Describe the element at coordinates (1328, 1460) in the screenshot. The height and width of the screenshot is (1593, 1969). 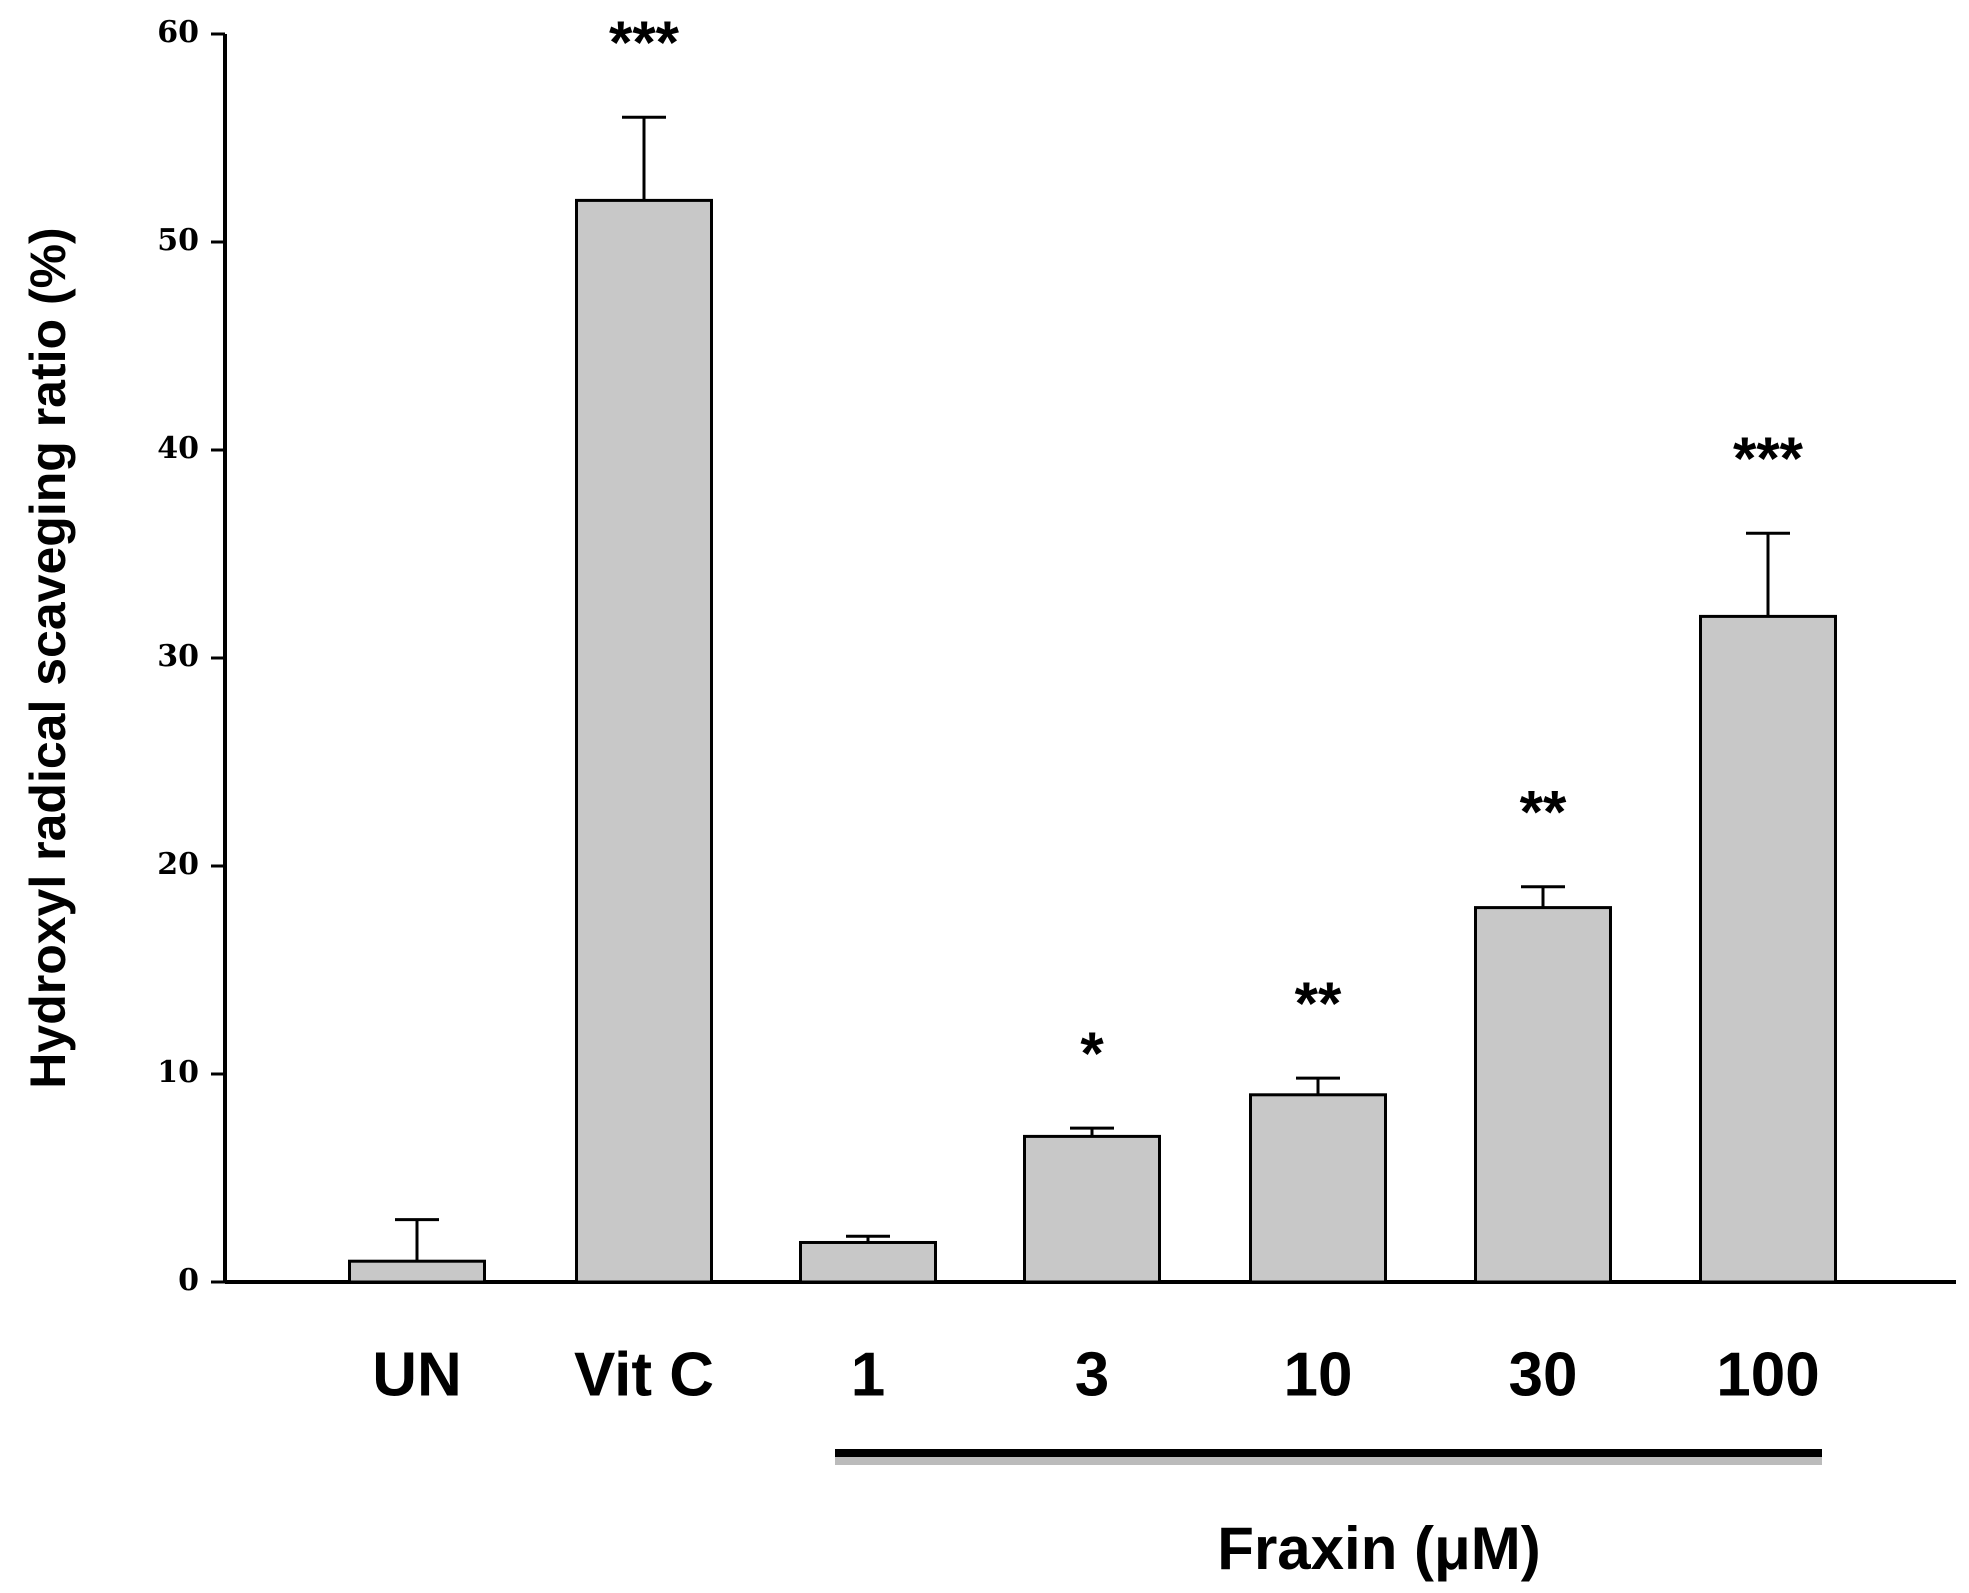
I see `group-bracket-shadow` at that location.